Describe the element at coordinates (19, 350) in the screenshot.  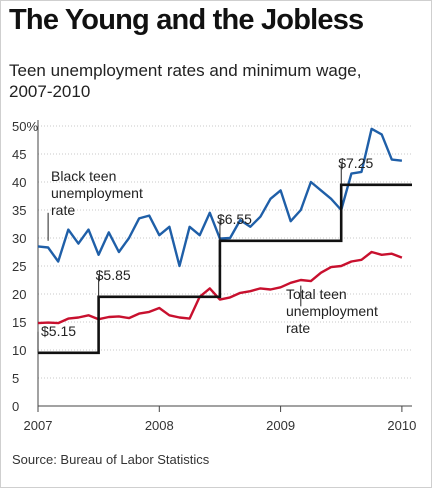
I see `y-tick-label: 10` at that location.